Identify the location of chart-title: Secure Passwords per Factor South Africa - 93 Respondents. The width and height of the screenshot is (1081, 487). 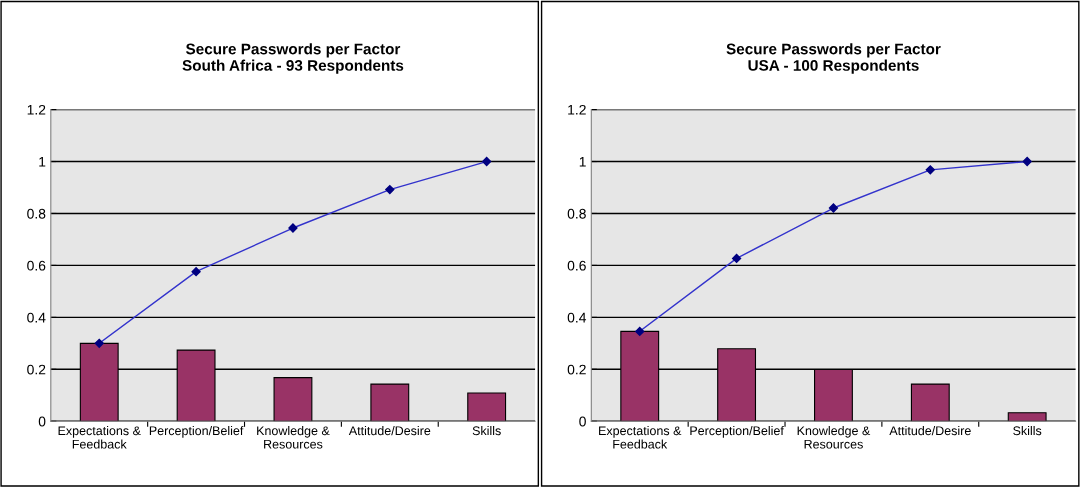
(293, 58).